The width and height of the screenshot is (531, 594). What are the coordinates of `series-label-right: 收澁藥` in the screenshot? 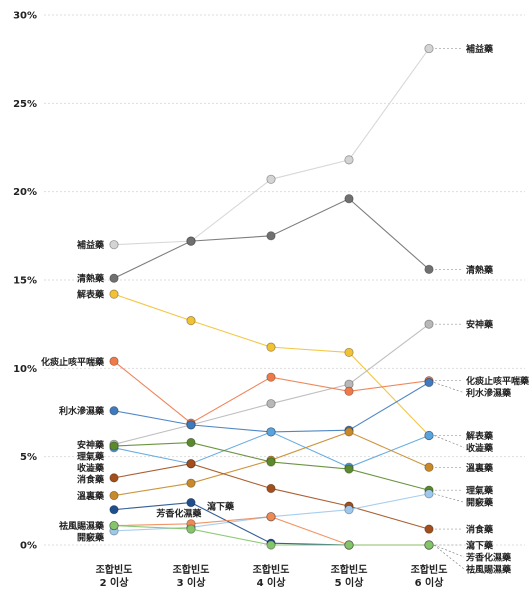 It's located at (480, 448).